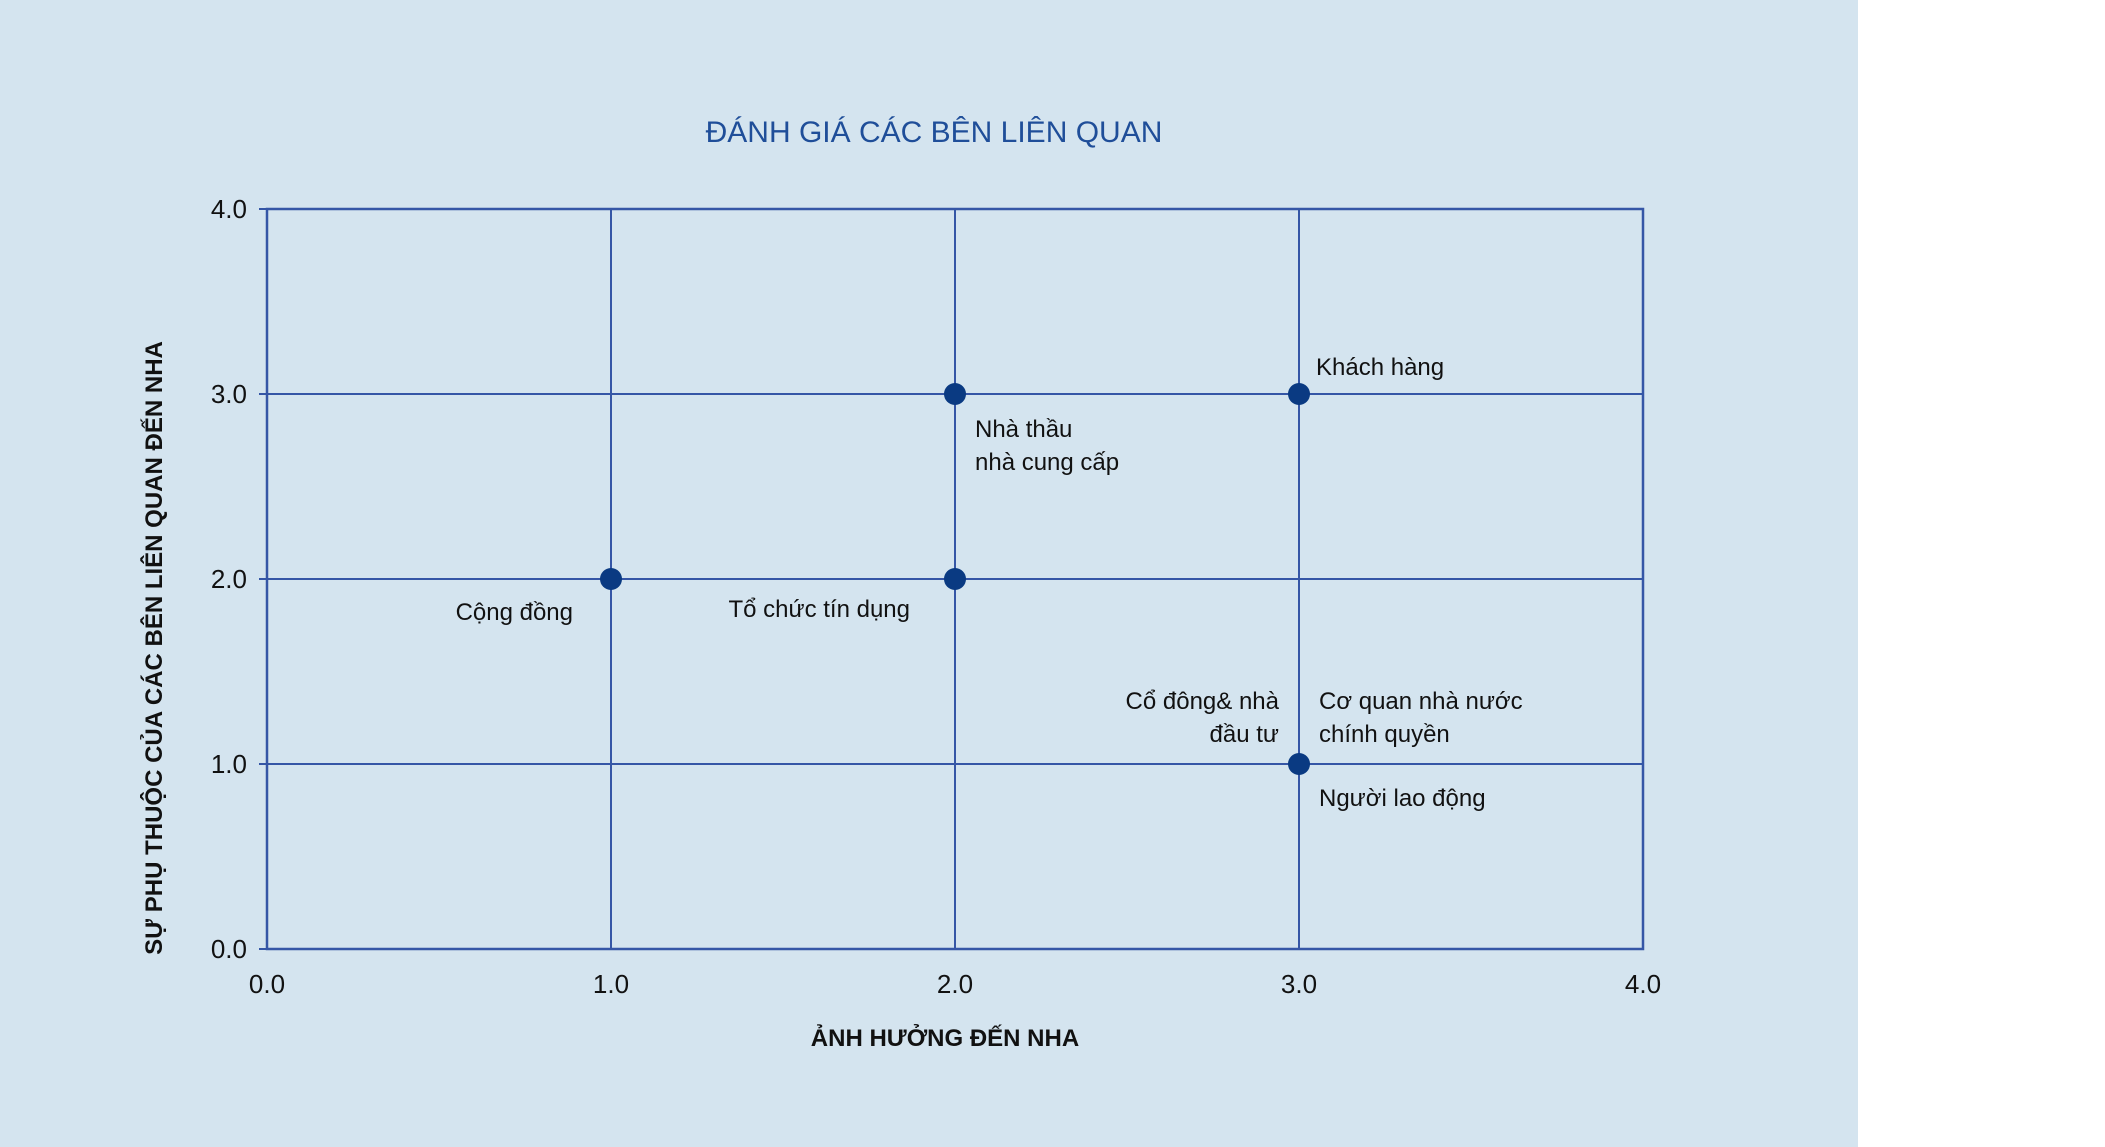 The image size is (2105, 1147). Describe the element at coordinates (1023, 429) in the screenshot. I see `point-label-1-line-0: Nhà thầu` at that location.